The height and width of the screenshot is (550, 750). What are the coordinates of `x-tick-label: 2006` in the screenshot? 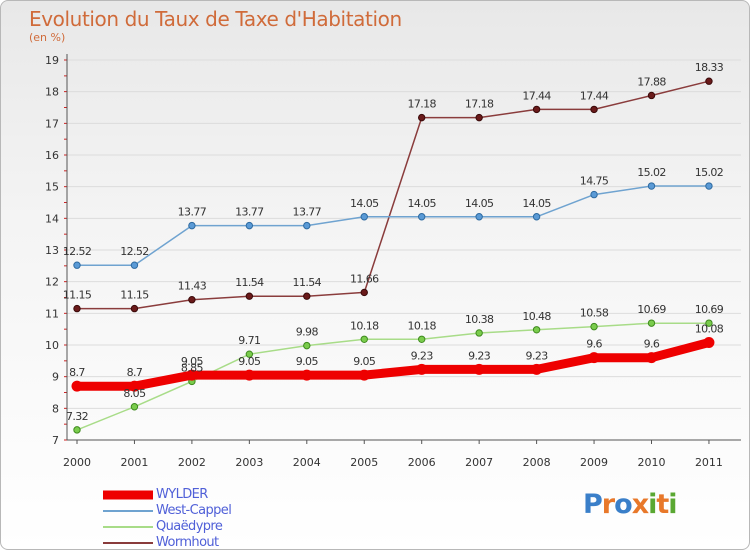 It's located at (422, 462).